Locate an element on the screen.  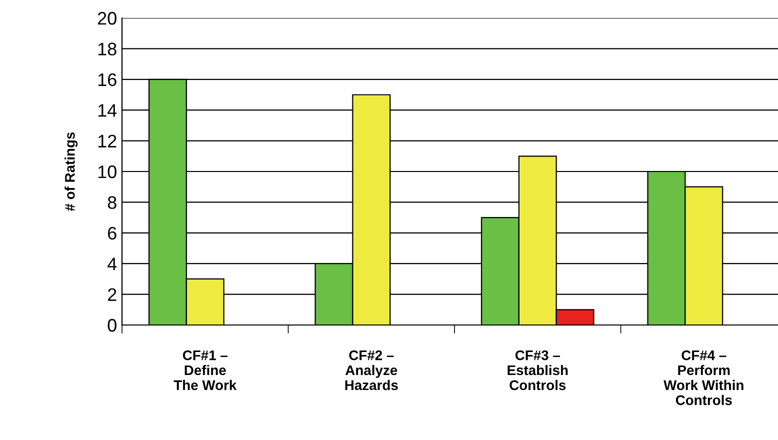
y-tick-label: 4 is located at coordinates (112, 264).